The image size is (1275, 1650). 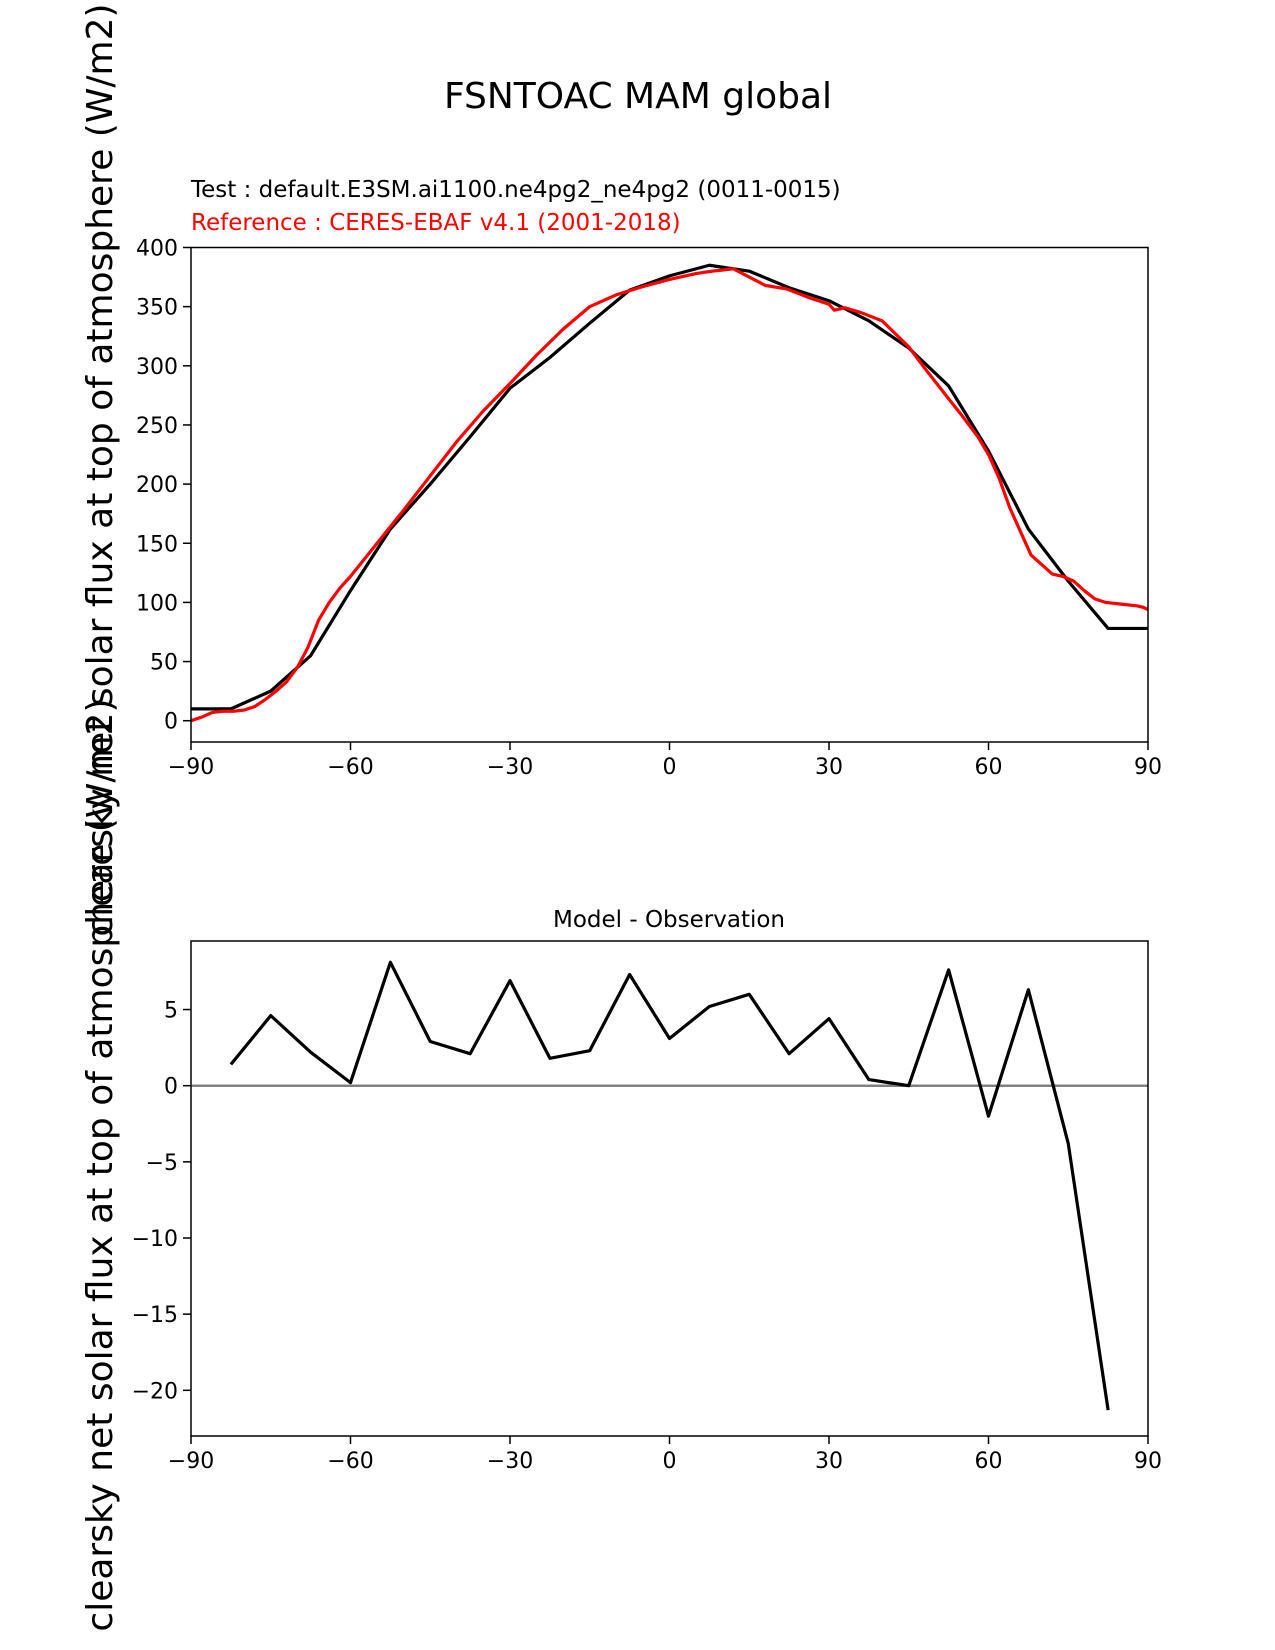 What do you see at coordinates (157, 367) in the screenshot?
I see `top-y-tick-label: 300` at bounding box center [157, 367].